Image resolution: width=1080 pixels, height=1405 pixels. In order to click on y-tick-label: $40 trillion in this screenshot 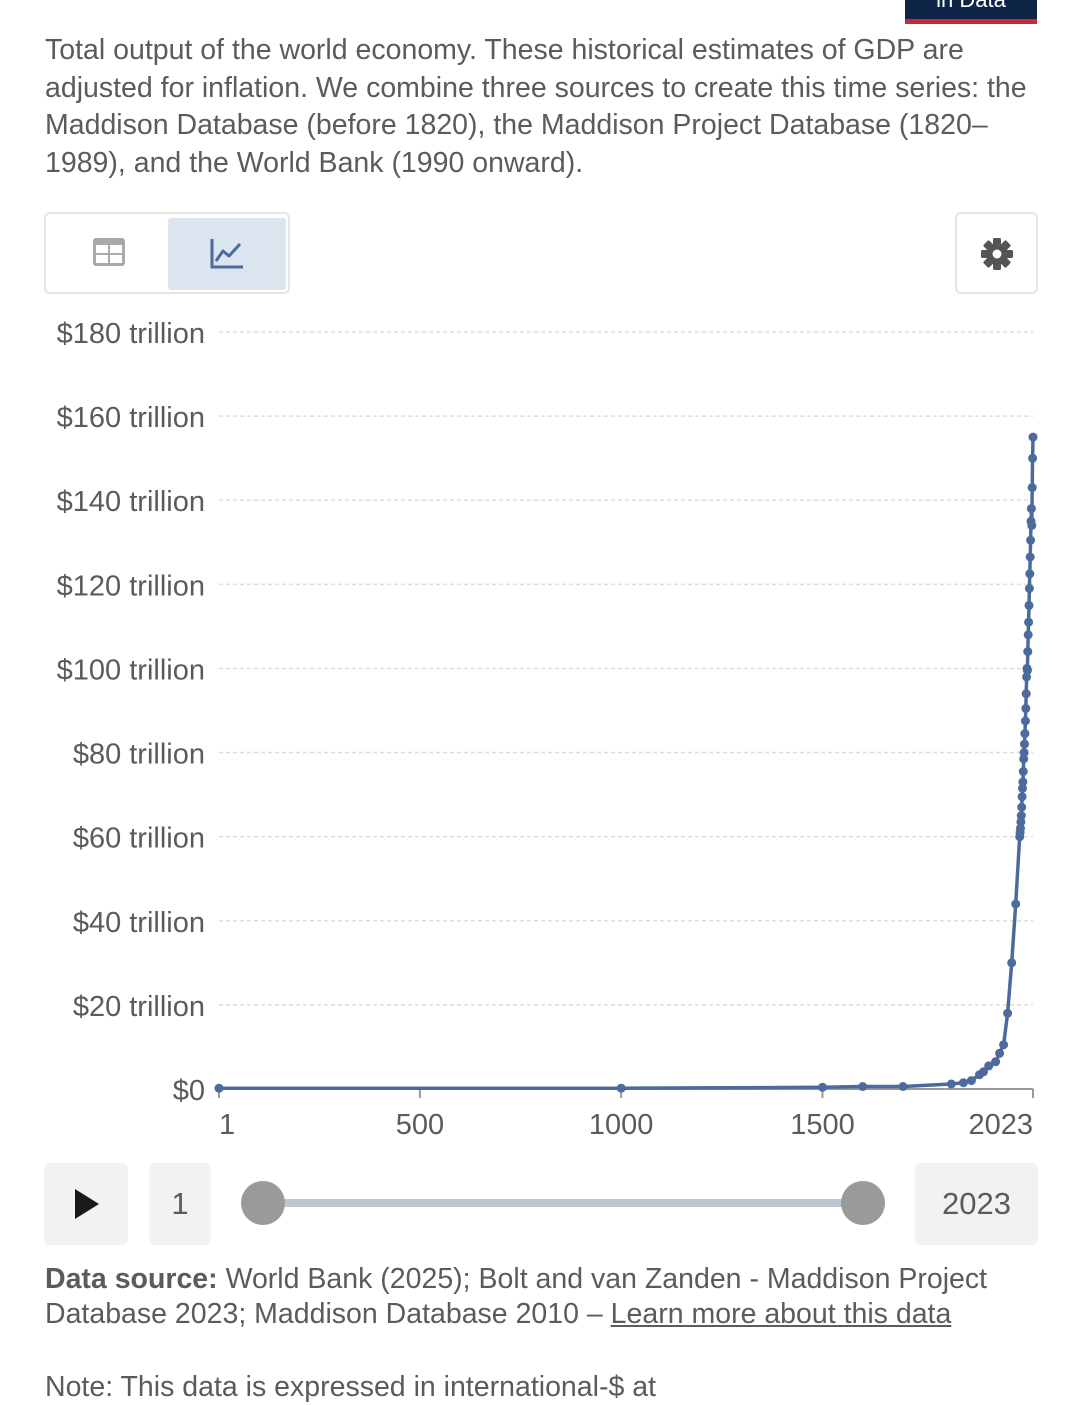, I will do `click(139, 923)`.